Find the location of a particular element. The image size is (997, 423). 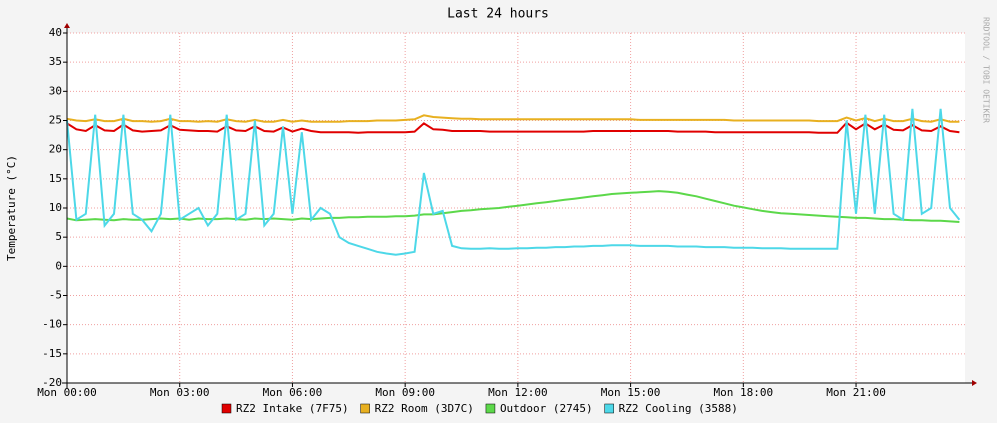

y-tick-label: 15 is located at coordinates (55, 178).